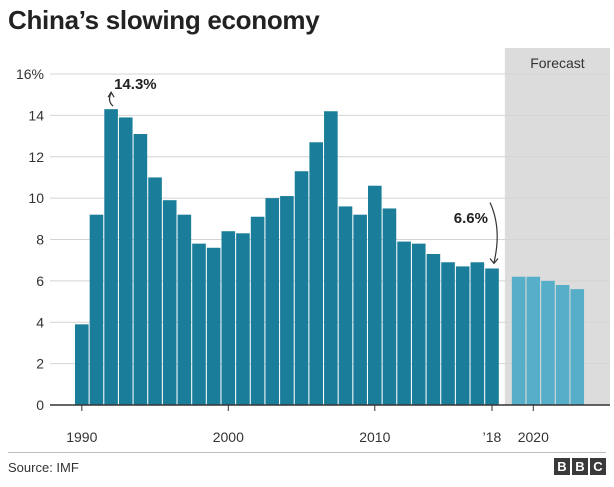 This screenshot has height=487, width=614. What do you see at coordinates (30, 74) in the screenshot?
I see `y-tick-label: 16%` at bounding box center [30, 74].